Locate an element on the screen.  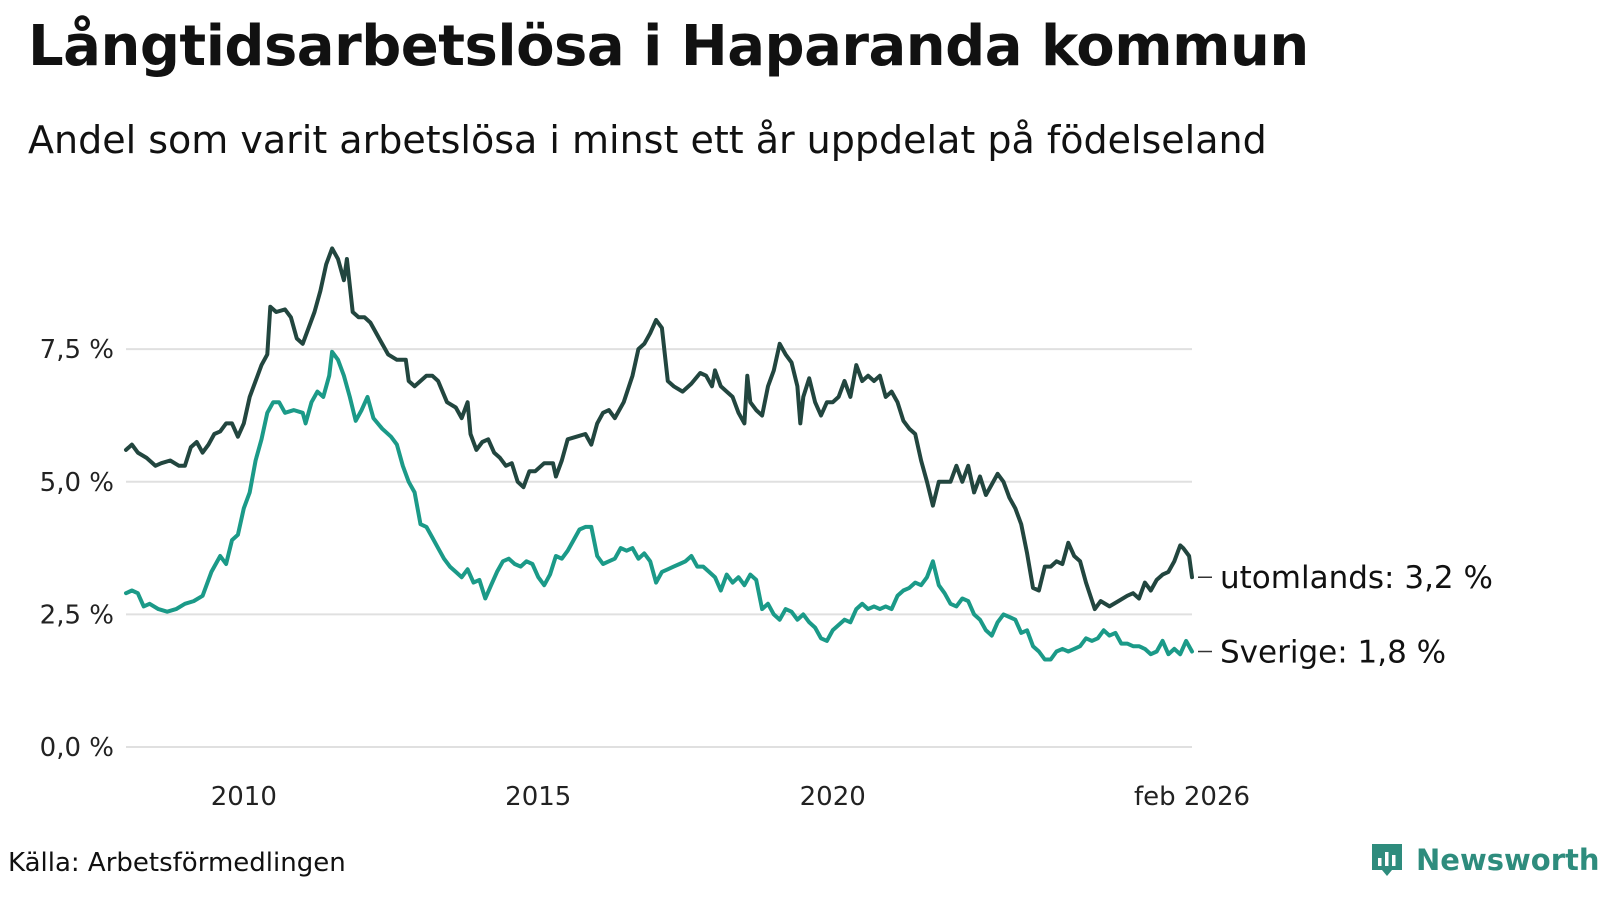
bar-chart-icon is located at coordinates (1387, 860).